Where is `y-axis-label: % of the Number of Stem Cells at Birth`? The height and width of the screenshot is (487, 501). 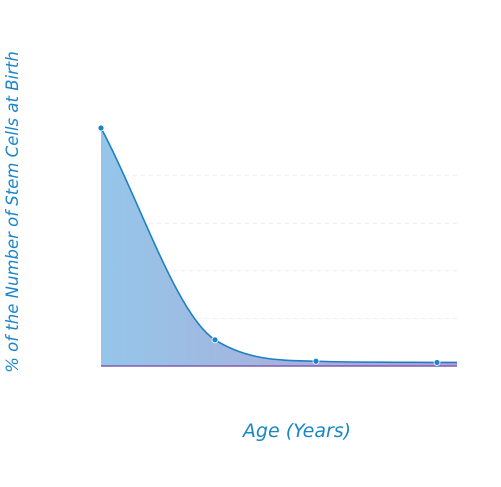 y-axis-label: % of the Number of Stem Cells at Birth is located at coordinates (12, 212).